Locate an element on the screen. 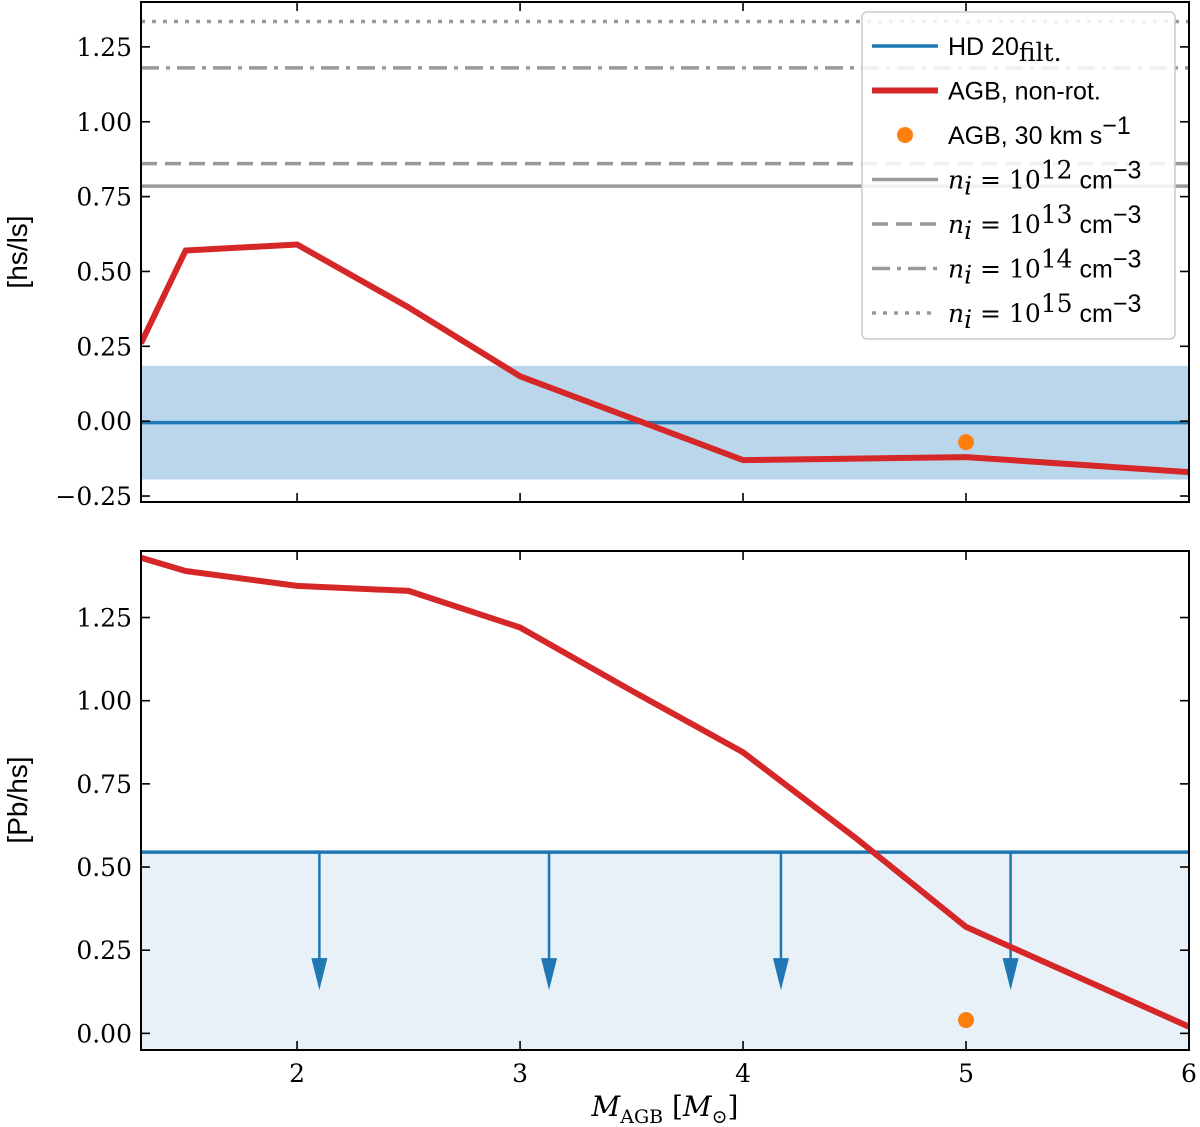 Image resolution: width=1200 pixels, height=1127 pixels. legend-box is located at coordinates (1018, 175).